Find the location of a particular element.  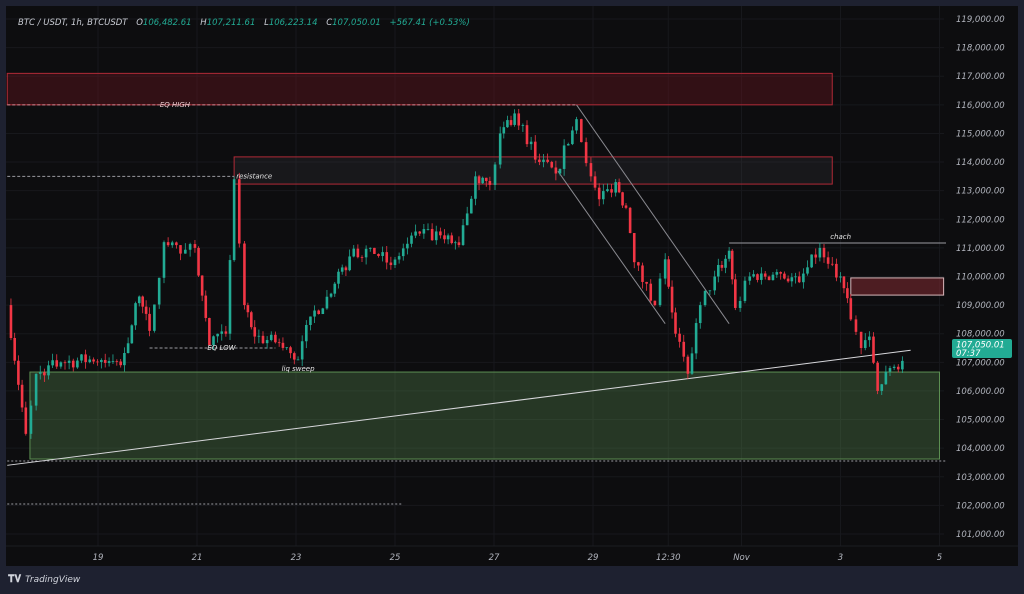

open-value: 106,482.61 is located at coordinates (167, 23).